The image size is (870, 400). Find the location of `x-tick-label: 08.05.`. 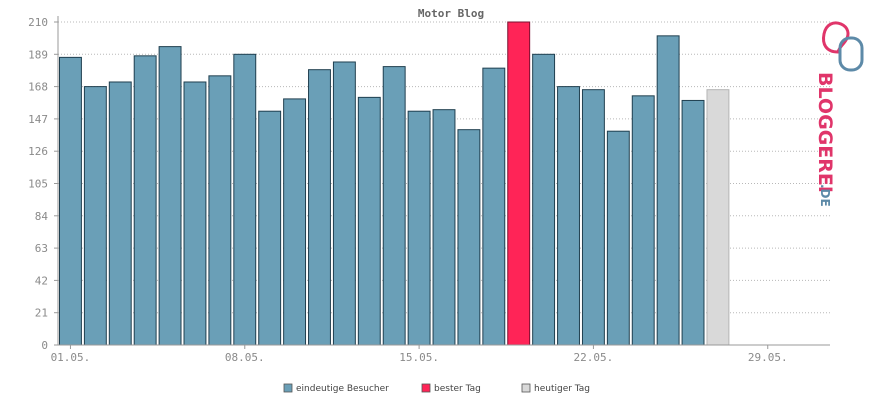

x-tick-label: 08.05. is located at coordinates (245, 357).